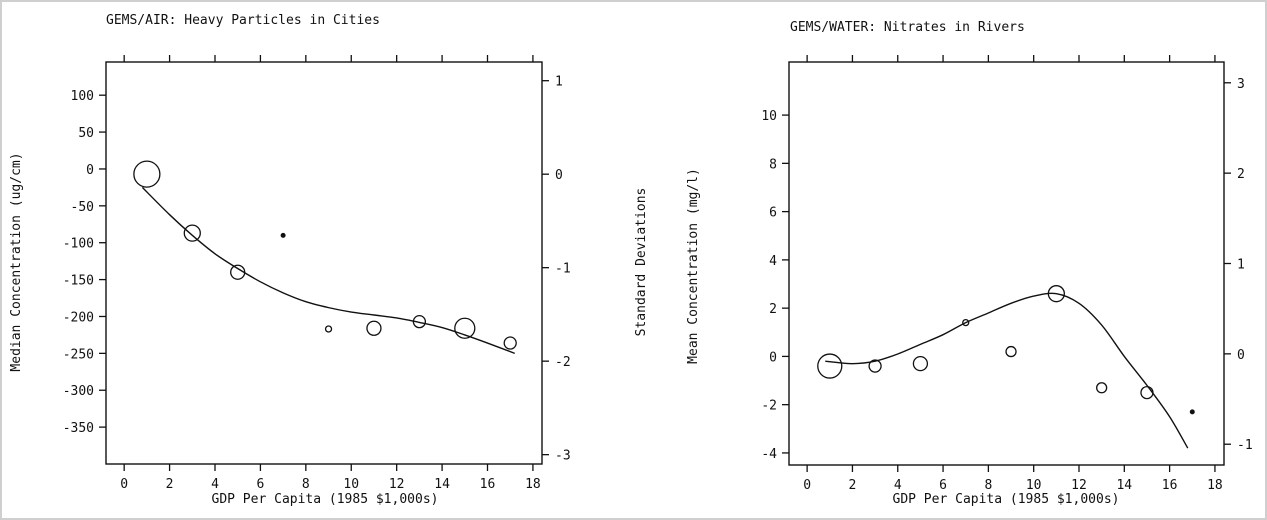  Describe the element at coordinates (1241, 174) in the screenshot. I see `y2-tick-label: 2` at that location.